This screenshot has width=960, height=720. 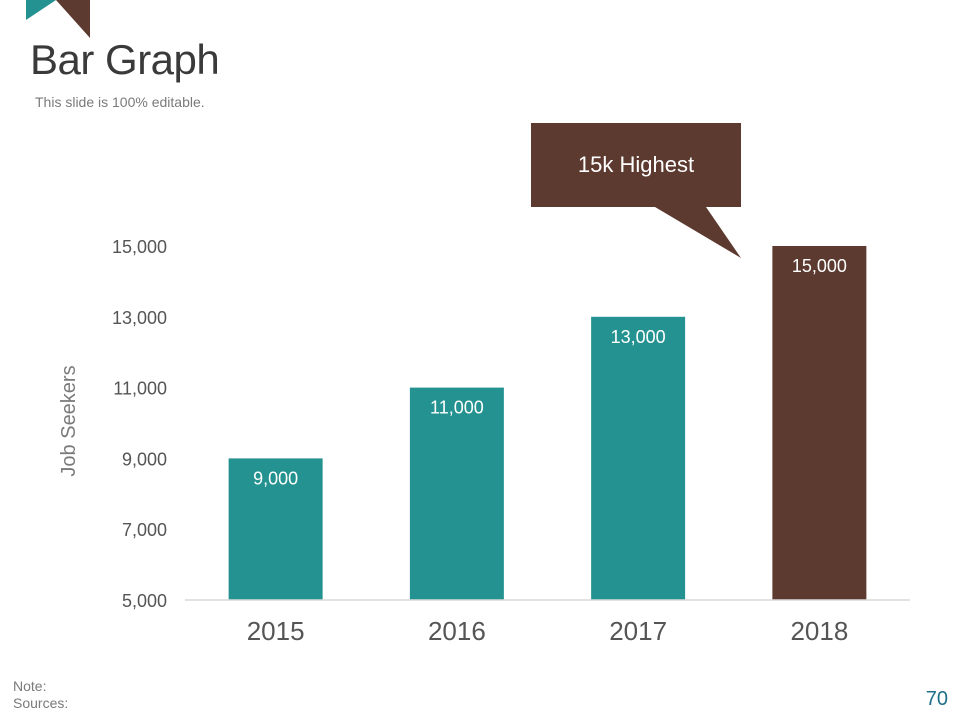 What do you see at coordinates (276, 631) in the screenshot?
I see `x-category-label: 2015` at bounding box center [276, 631].